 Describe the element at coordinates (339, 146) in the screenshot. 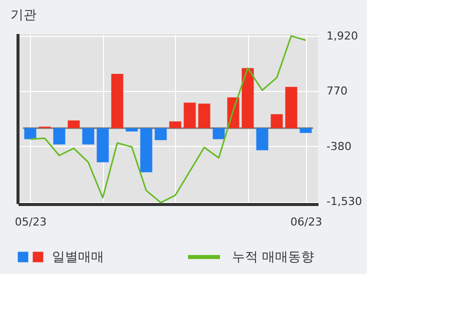

I see `y-tick-label: -380` at that location.